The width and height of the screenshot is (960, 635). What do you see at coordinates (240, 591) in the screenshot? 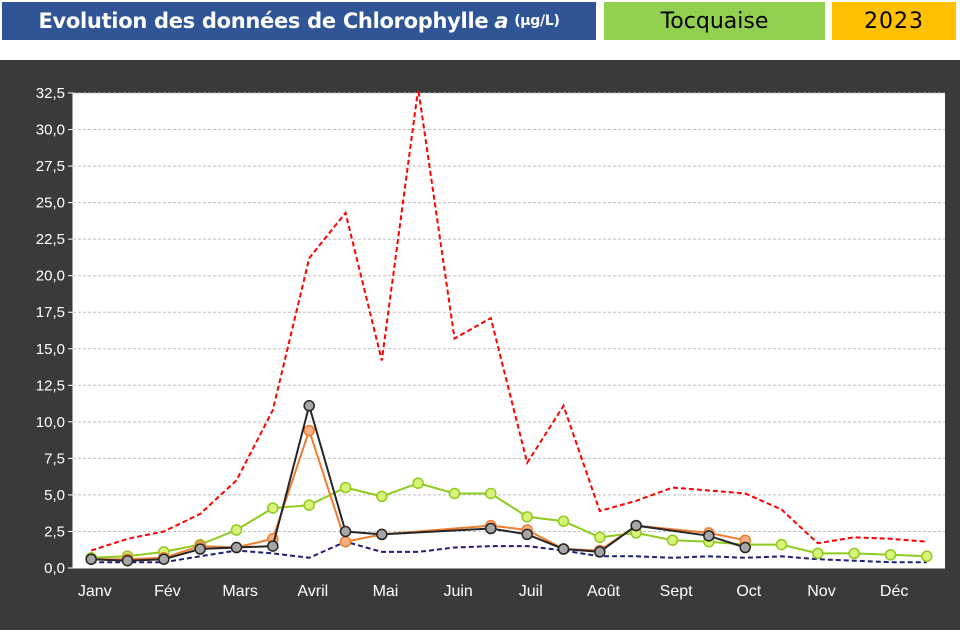
I see `x-tick-label: Mars` at bounding box center [240, 591].